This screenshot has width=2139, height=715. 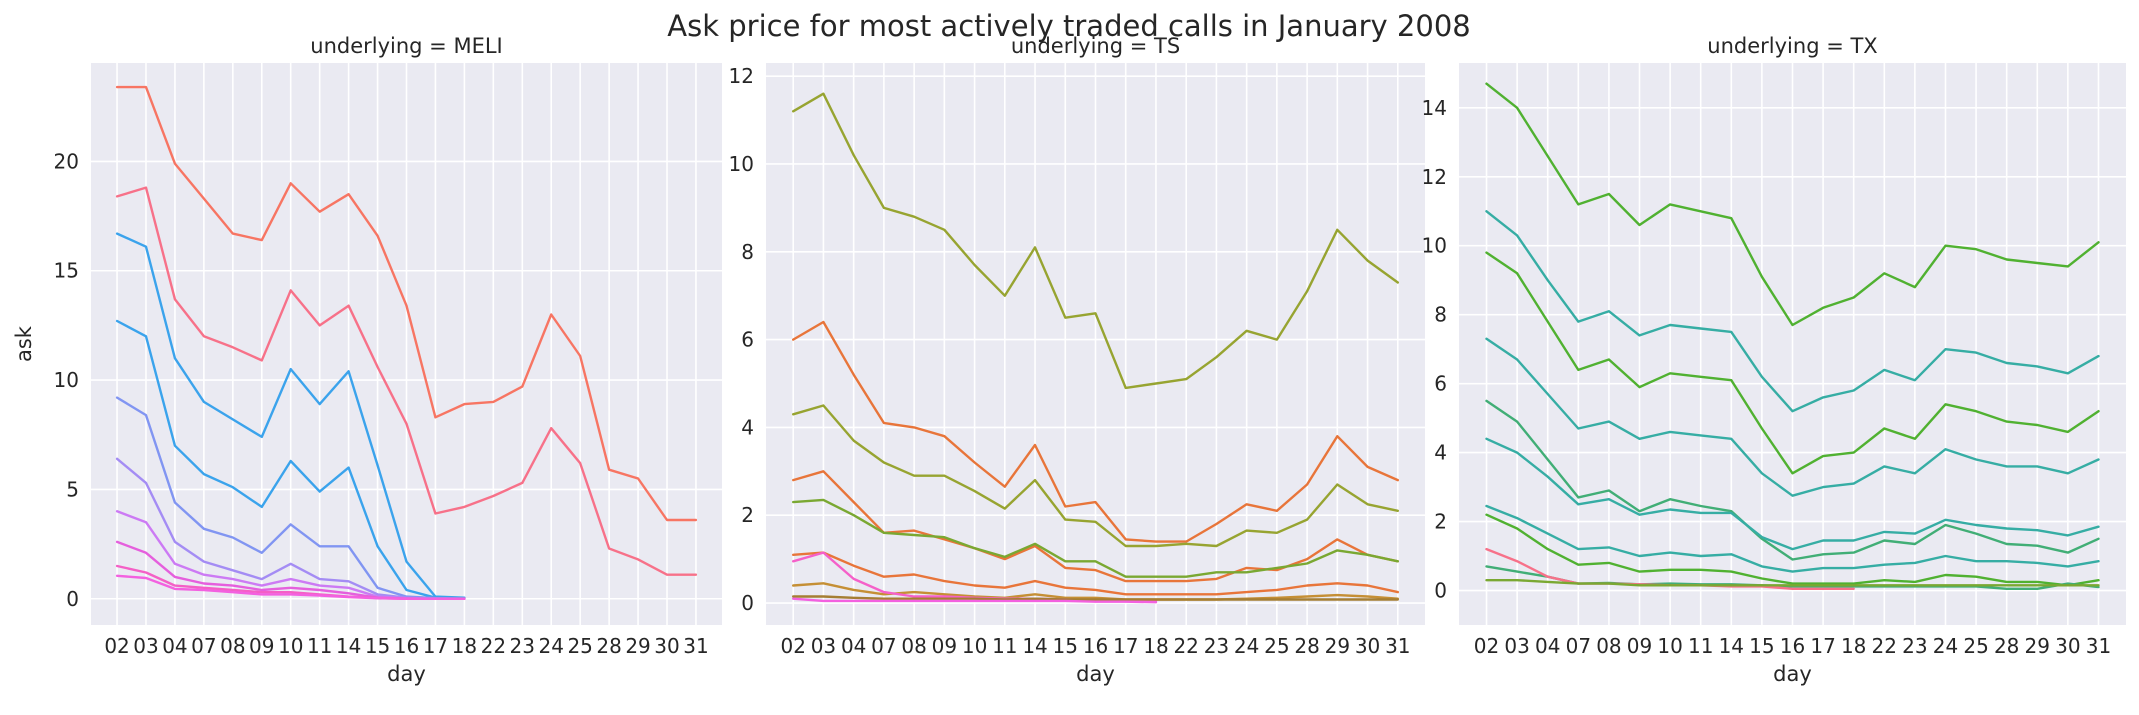 I want to click on panel-title: underlying = TX, so click(x=1792, y=46).